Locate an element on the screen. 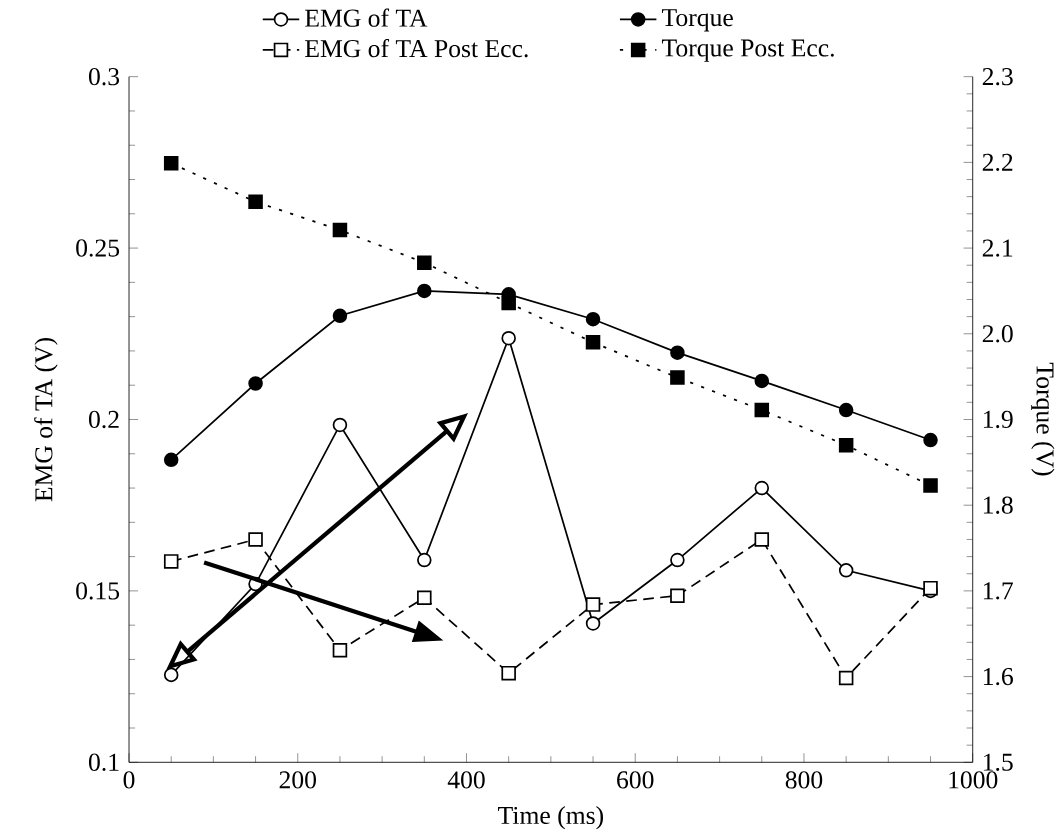 The width and height of the screenshot is (1063, 838). x-tick-label: 600 is located at coordinates (635, 780).